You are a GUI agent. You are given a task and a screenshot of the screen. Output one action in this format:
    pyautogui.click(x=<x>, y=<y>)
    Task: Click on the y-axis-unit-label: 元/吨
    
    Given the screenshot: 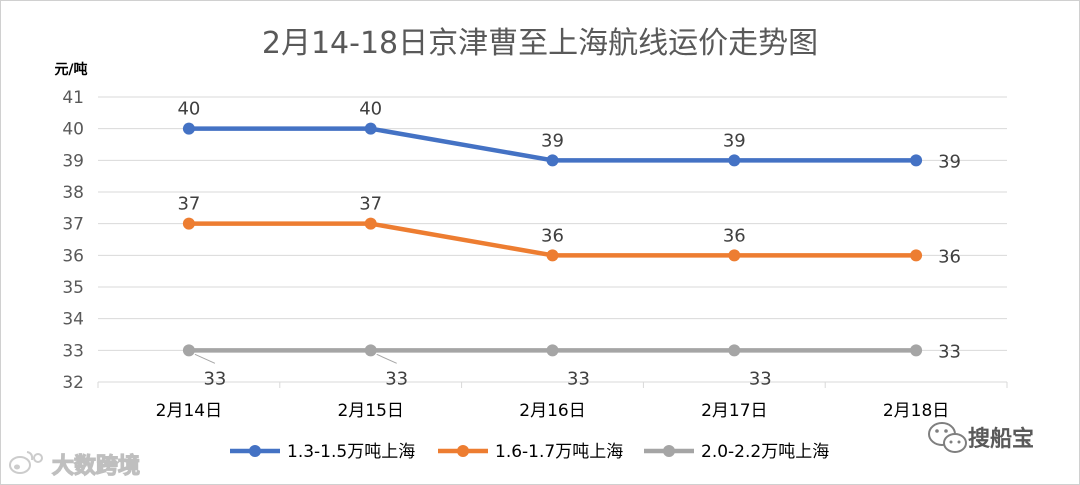 What is the action you would take?
    pyautogui.click(x=70, y=69)
    